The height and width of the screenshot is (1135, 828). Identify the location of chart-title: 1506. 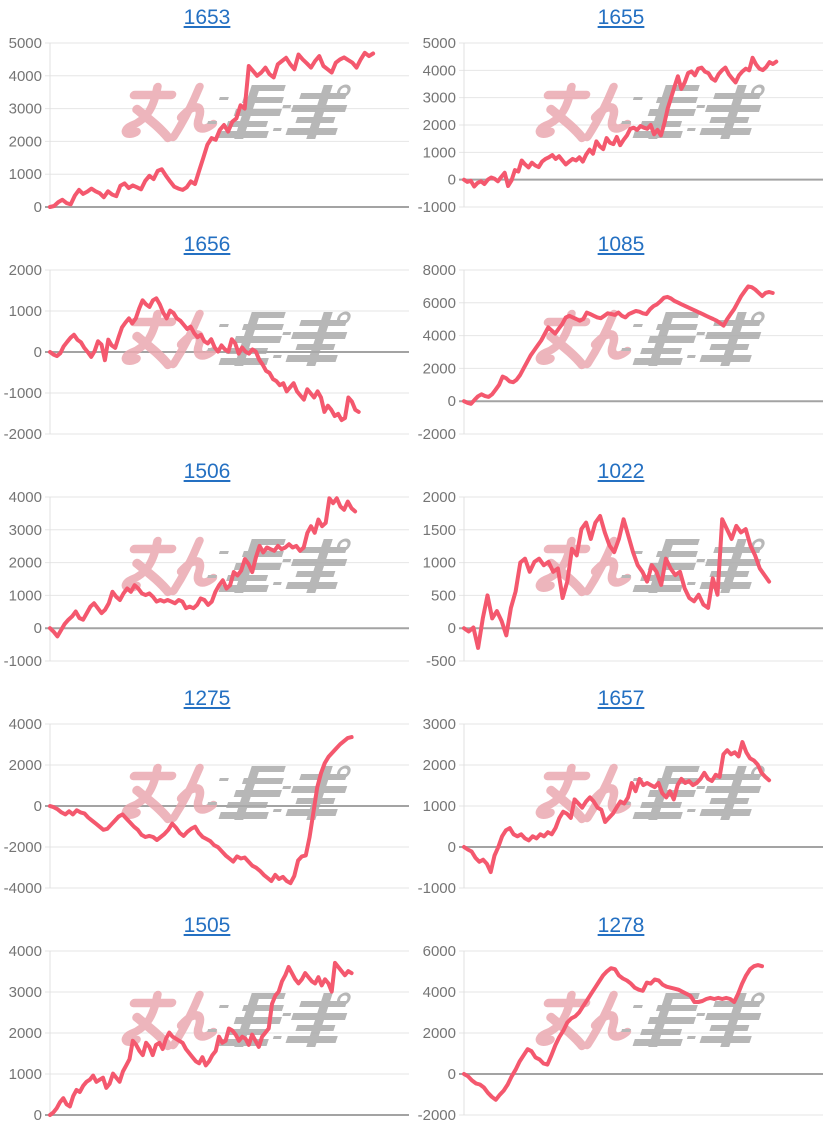
(207, 471).